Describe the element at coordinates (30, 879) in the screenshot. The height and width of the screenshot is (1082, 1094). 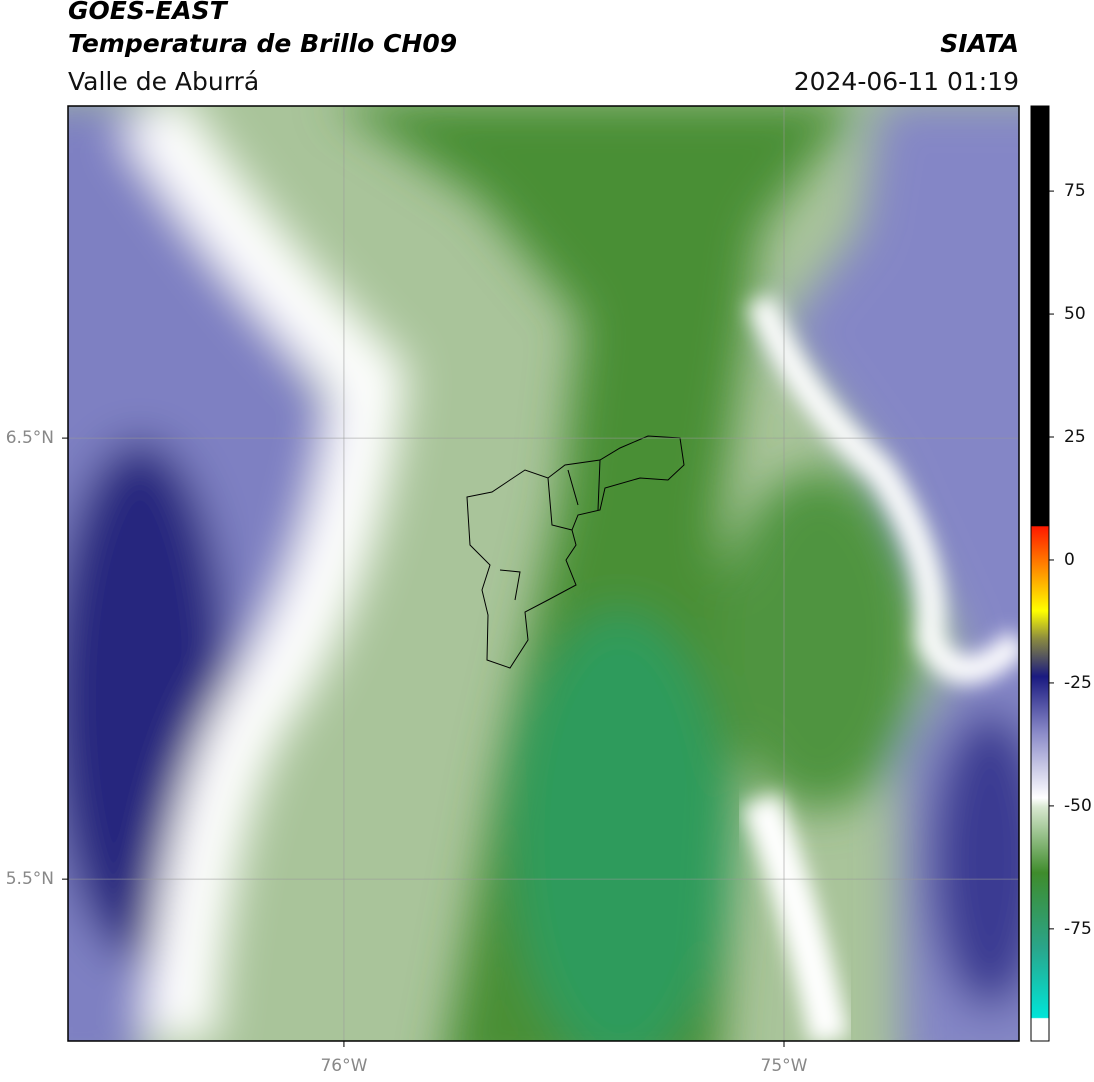
I see `y-tick-label: 5.5°N` at that location.